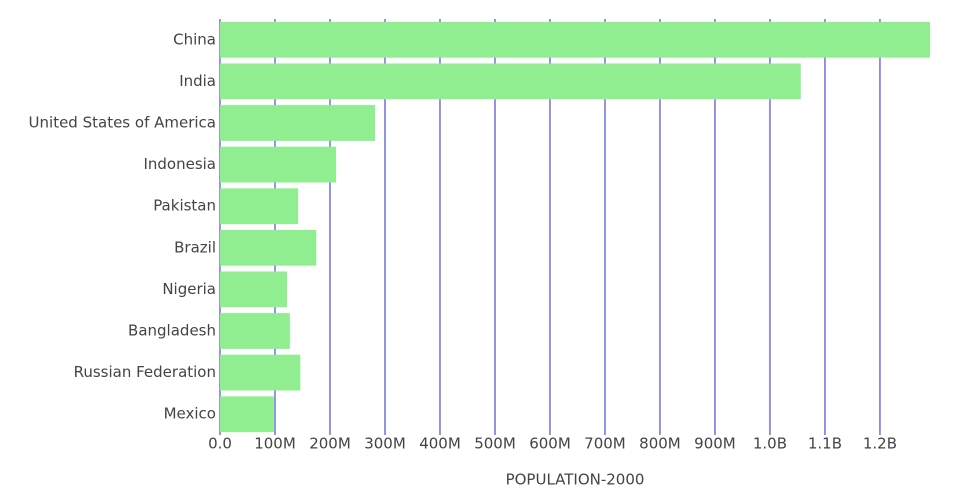  Describe the element at coordinates (122, 123) in the screenshot. I see `y-tick-label: United States of America` at that location.